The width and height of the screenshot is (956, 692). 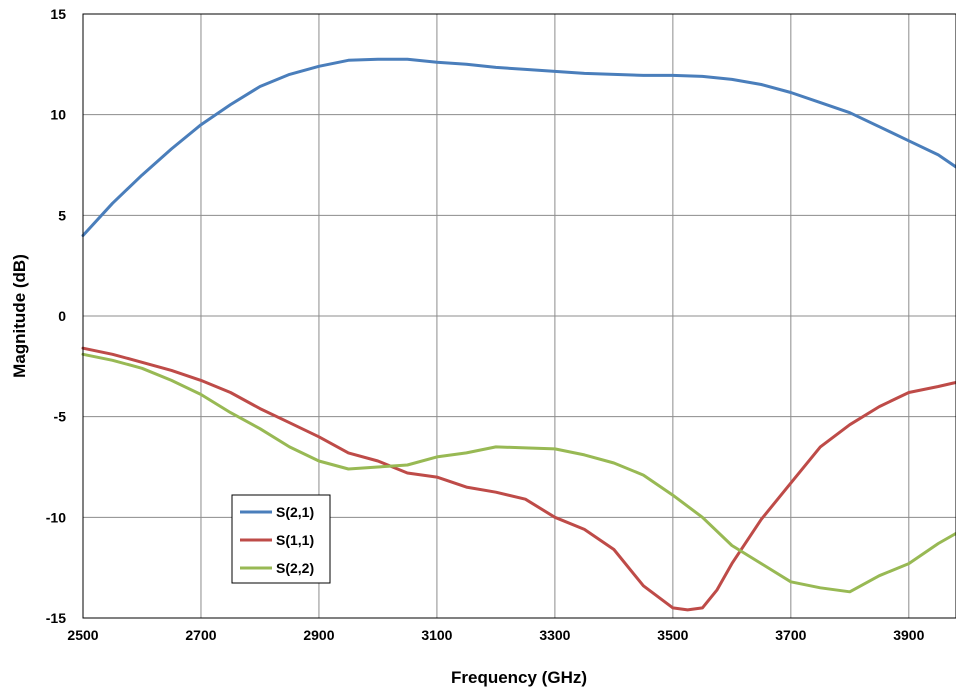 I want to click on x-tick-label: 2500, so click(x=82, y=635).